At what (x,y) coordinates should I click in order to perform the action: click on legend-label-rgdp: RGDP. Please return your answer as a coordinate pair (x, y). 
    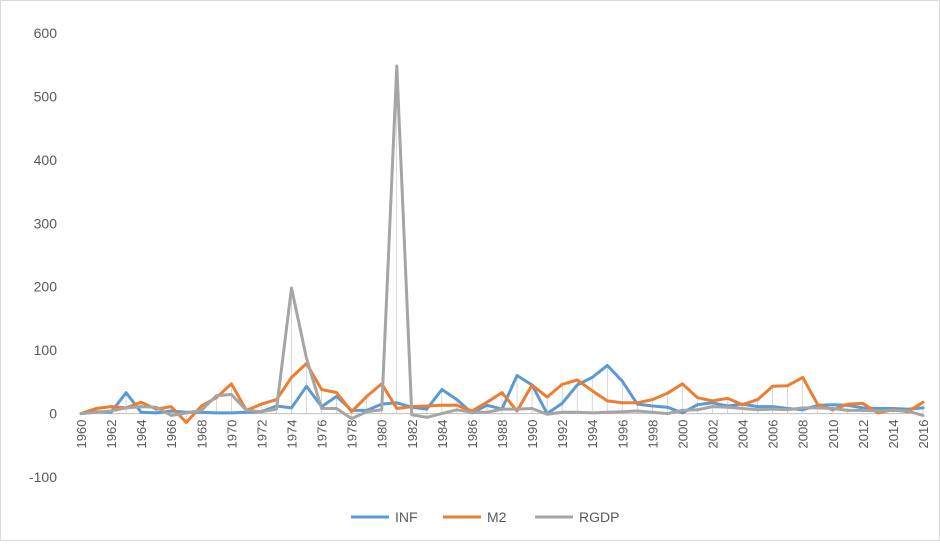
    Looking at the image, I should click on (599, 517).